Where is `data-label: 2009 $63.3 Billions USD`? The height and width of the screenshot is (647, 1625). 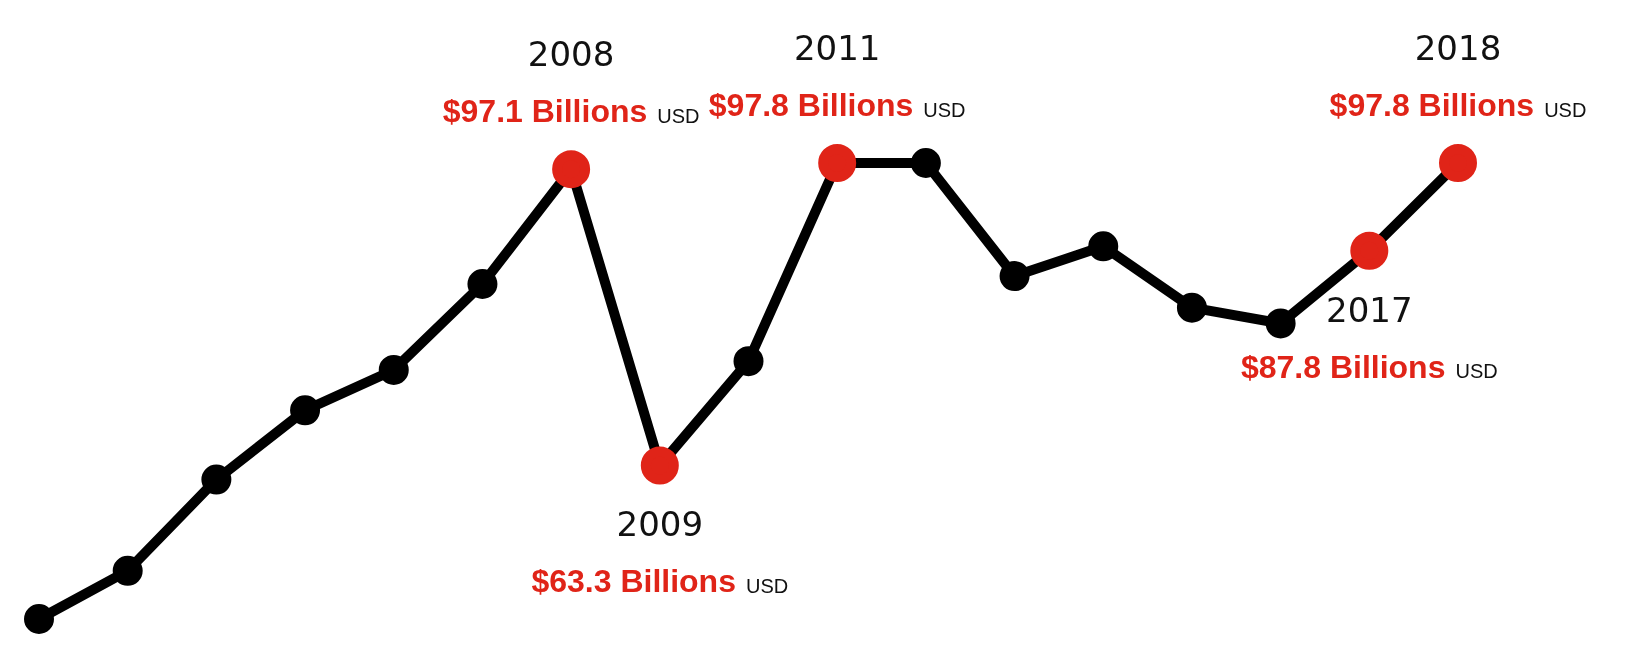
data-label: 2009 $63.3 Billions USD is located at coordinates (660, 552).